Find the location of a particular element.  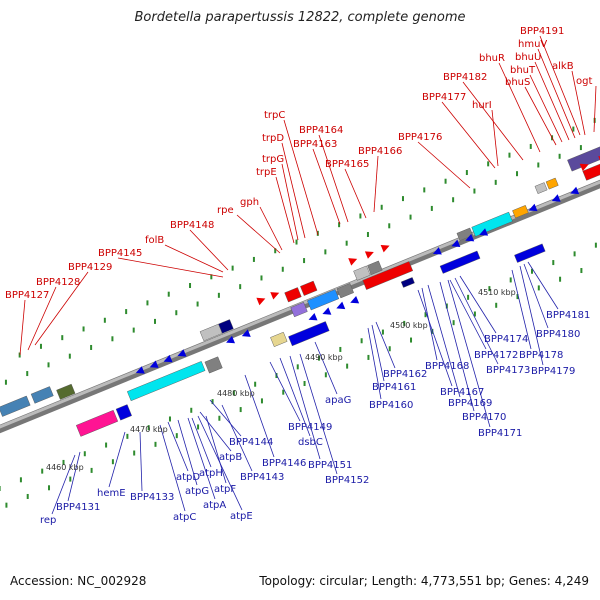

gene-label: hurI is located at coordinates (482, 105).